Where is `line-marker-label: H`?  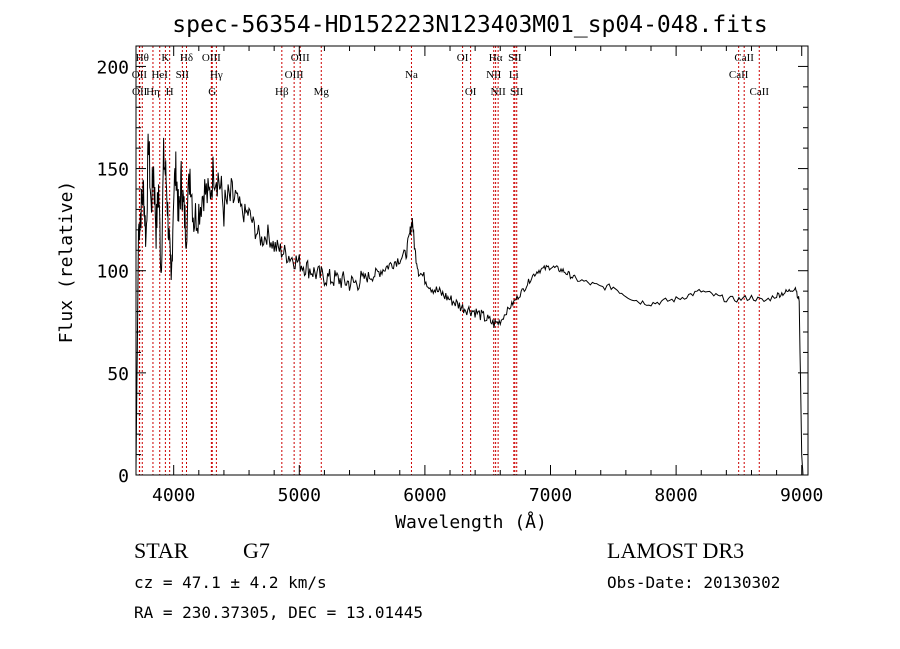
line-marker-label: H is located at coordinates (170, 92).